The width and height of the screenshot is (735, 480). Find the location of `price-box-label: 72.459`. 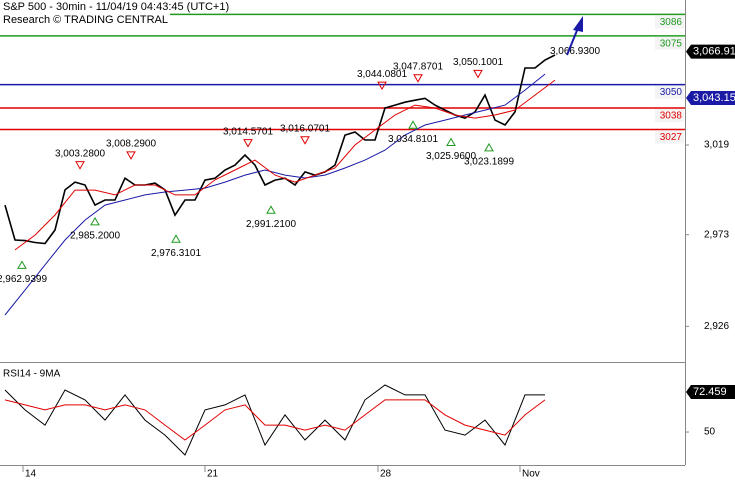

price-box-label: 72.459 is located at coordinates (710, 392).